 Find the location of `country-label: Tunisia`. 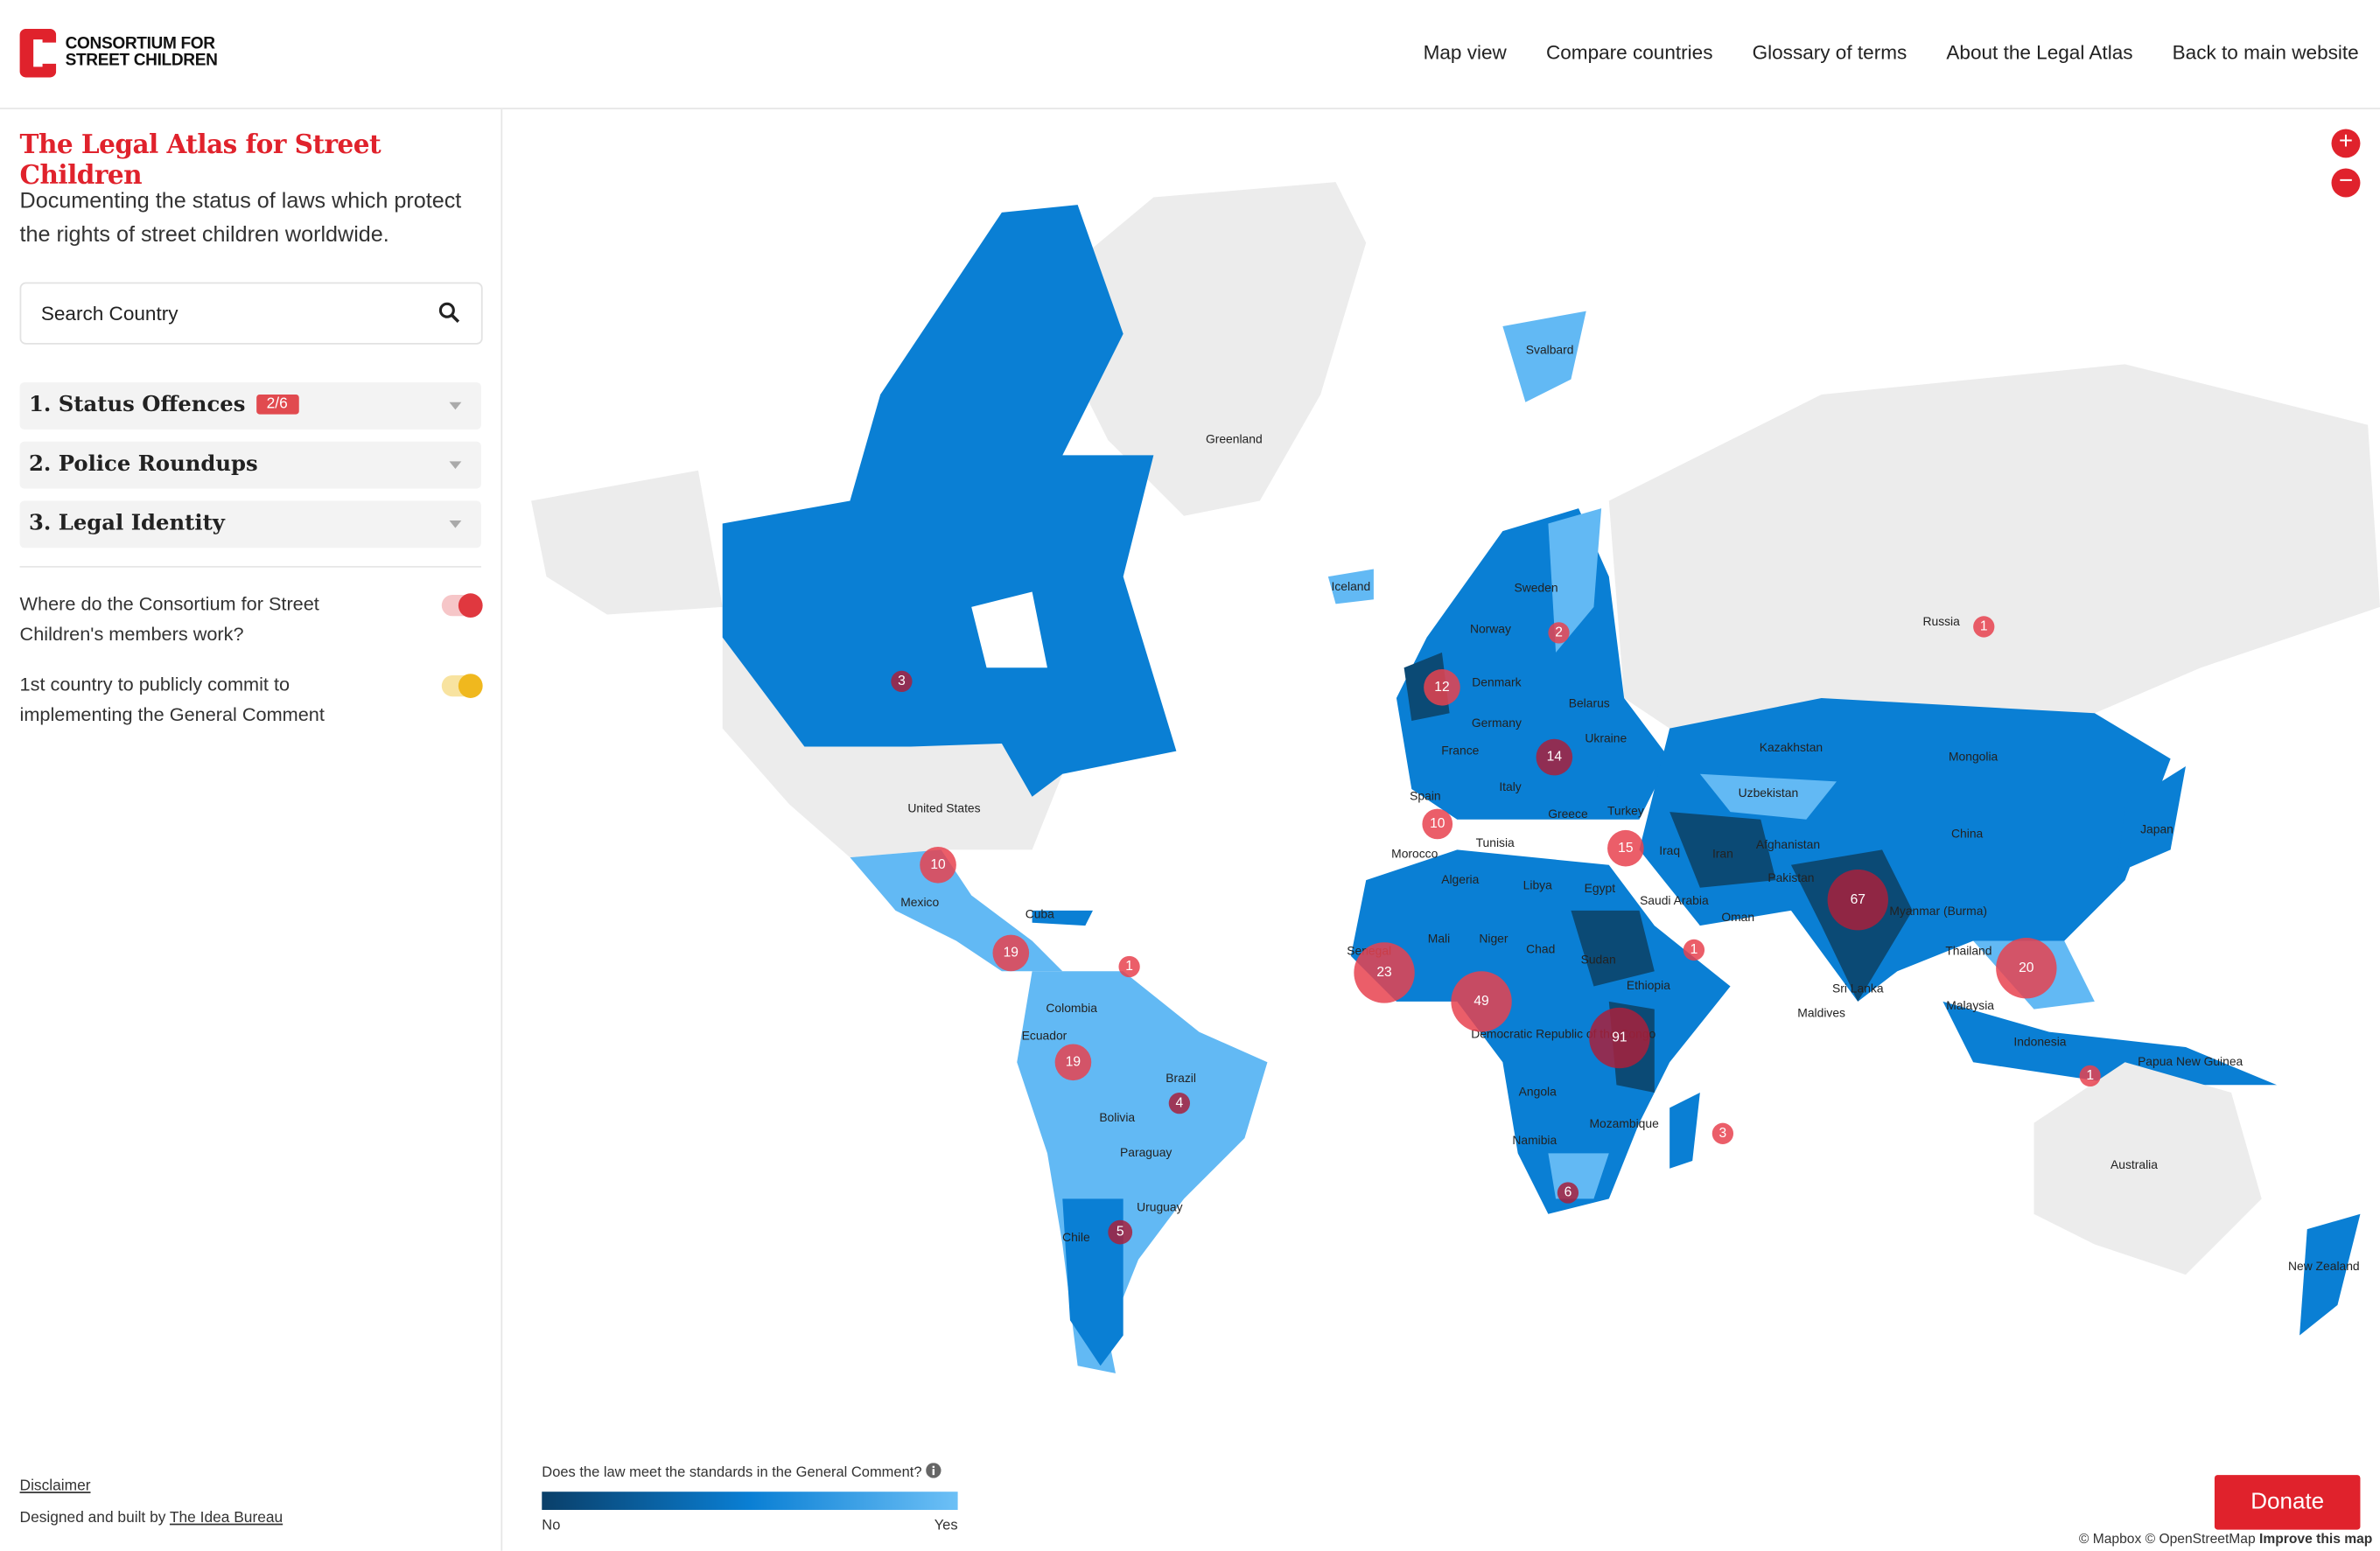

country-label: Tunisia is located at coordinates (1495, 842).